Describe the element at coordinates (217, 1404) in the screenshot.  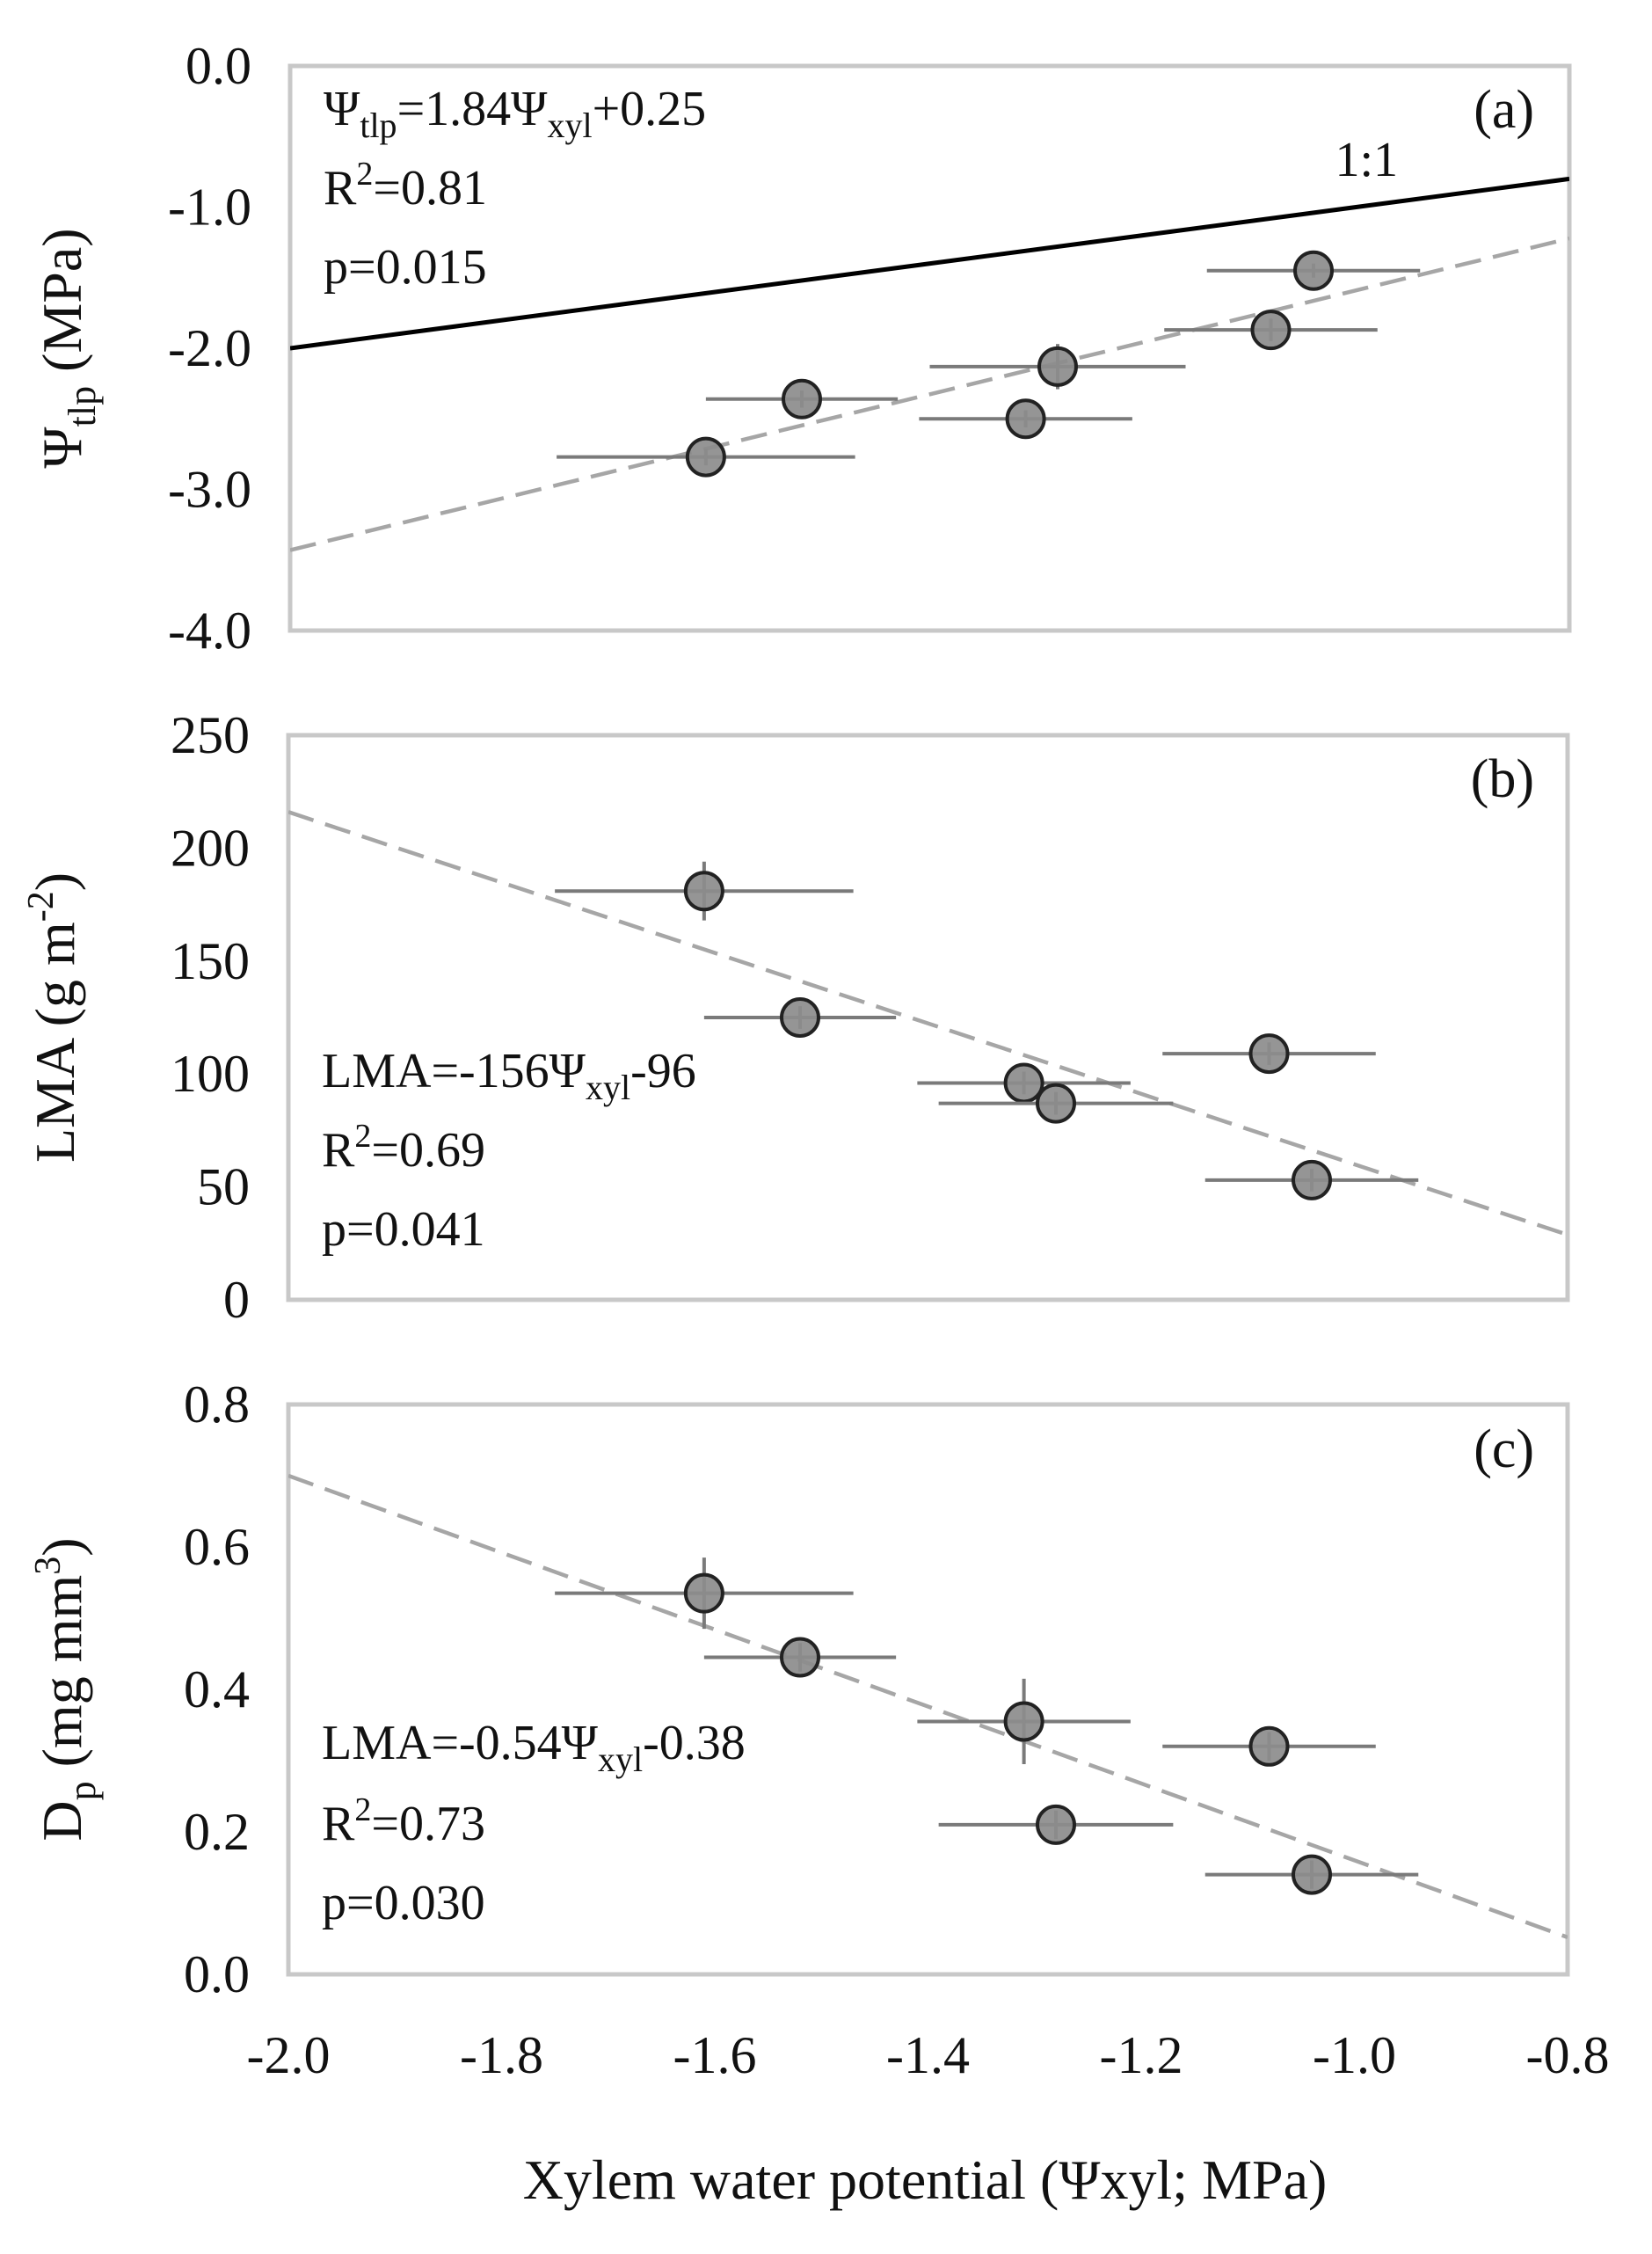
I see `y-tick-label: 0.8` at that location.